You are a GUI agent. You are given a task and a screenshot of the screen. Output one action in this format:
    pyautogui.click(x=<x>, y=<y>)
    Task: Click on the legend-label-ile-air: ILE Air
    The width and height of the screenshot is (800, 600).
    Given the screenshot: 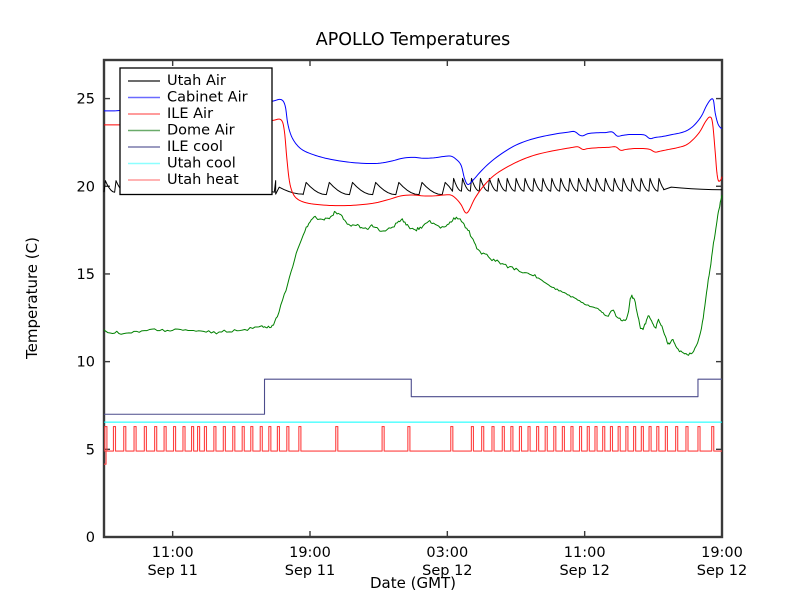 What is the action you would take?
    pyautogui.click(x=190, y=114)
    